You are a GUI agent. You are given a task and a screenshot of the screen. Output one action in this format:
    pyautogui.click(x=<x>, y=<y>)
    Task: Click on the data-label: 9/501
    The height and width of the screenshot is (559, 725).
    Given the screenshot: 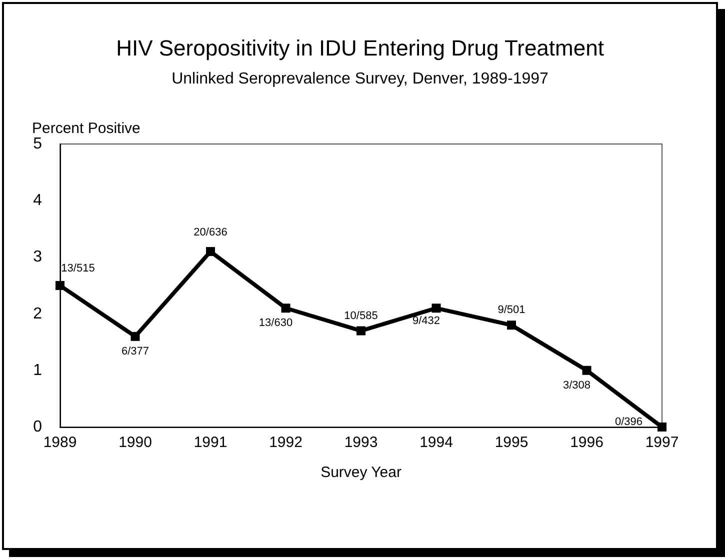 What is the action you would take?
    pyautogui.click(x=512, y=310)
    